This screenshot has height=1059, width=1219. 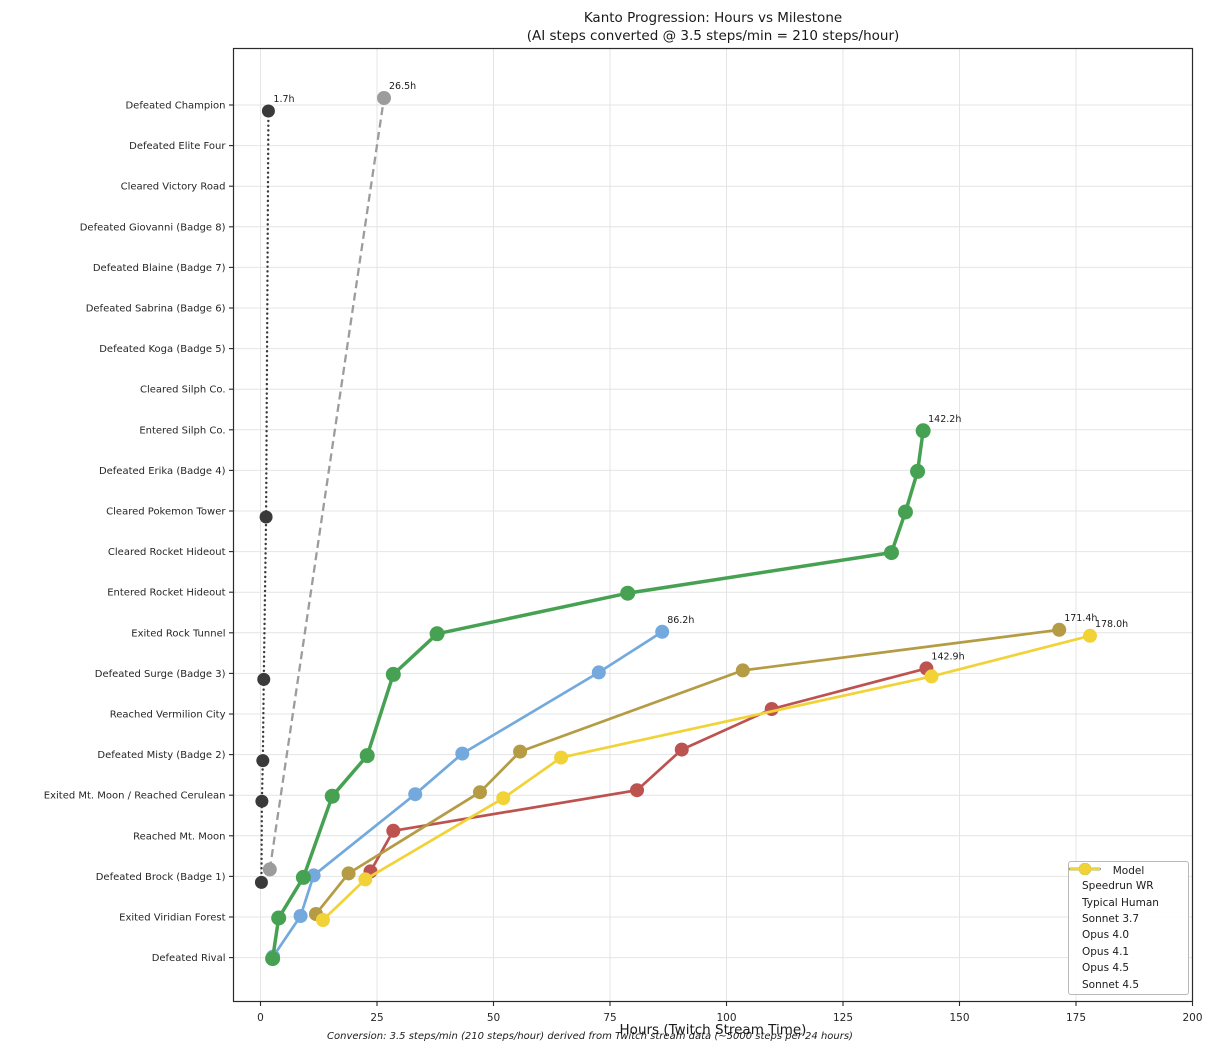 What do you see at coordinates (1106, 951) in the screenshot?
I see `legend-label: Opus 4.1` at bounding box center [1106, 951].